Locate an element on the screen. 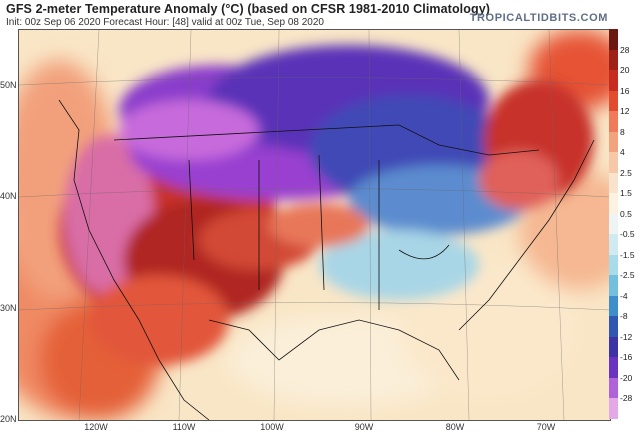 The image size is (640, 435). colorbar-label: -28 is located at coordinates (626, 398).